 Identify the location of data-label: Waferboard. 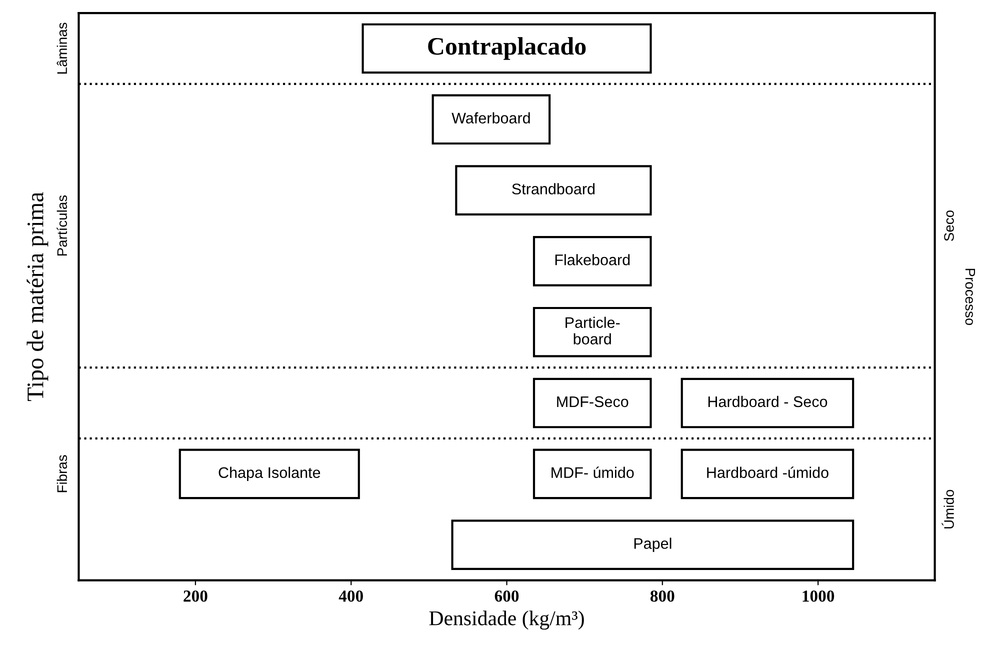
(491, 118).